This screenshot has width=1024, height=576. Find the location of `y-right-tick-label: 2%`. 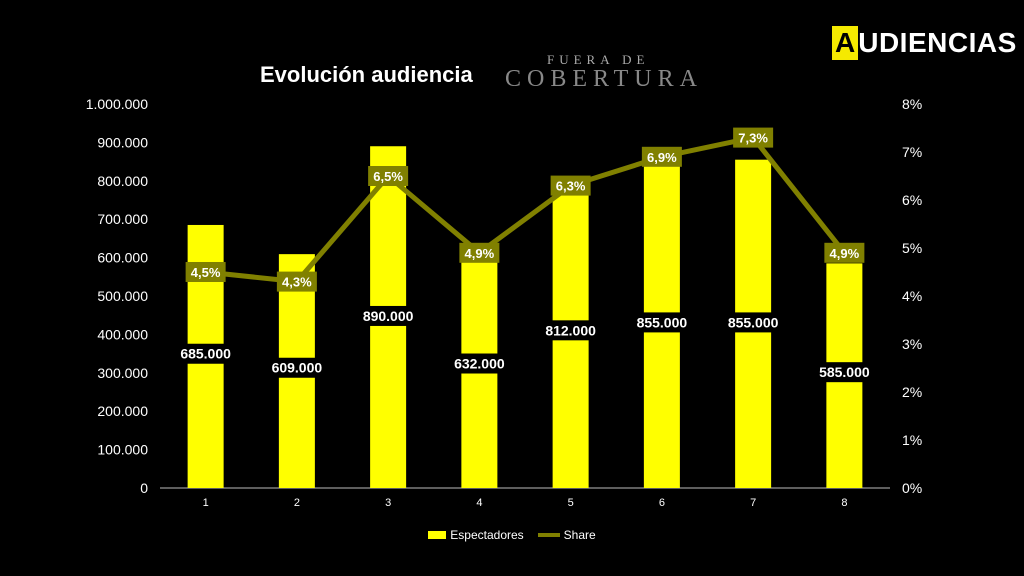

y-right-tick-label: 2% is located at coordinates (912, 392).